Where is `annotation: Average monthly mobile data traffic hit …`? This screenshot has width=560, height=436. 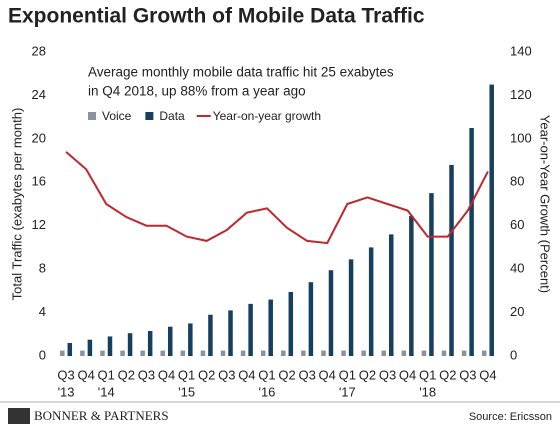 annotation: Average monthly mobile data traffic hit … is located at coordinates (241, 72).